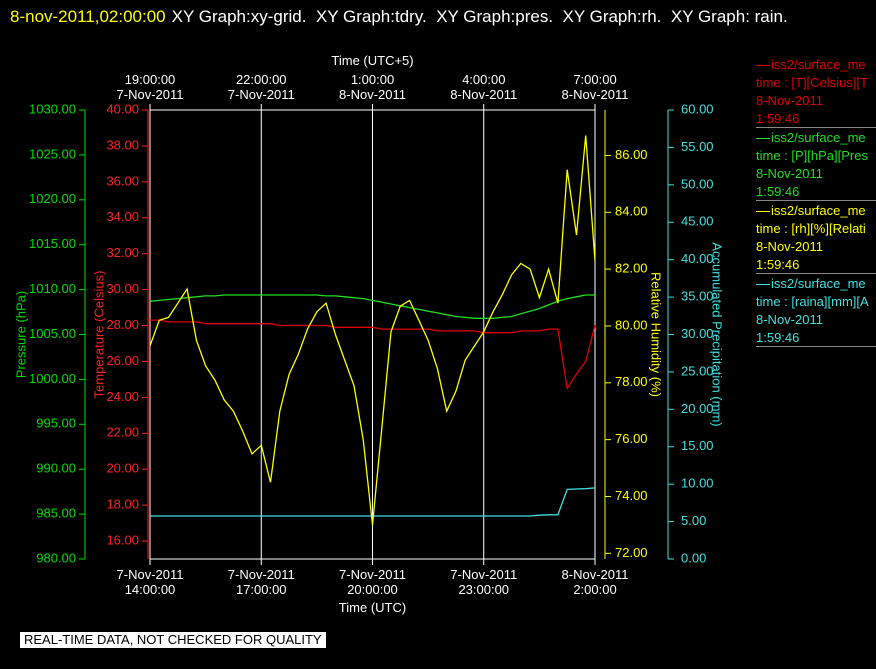 Image resolution: width=876 pixels, height=669 pixels. Describe the element at coordinates (697, 183) in the screenshot. I see `y-tick-label: 50.00` at that location.